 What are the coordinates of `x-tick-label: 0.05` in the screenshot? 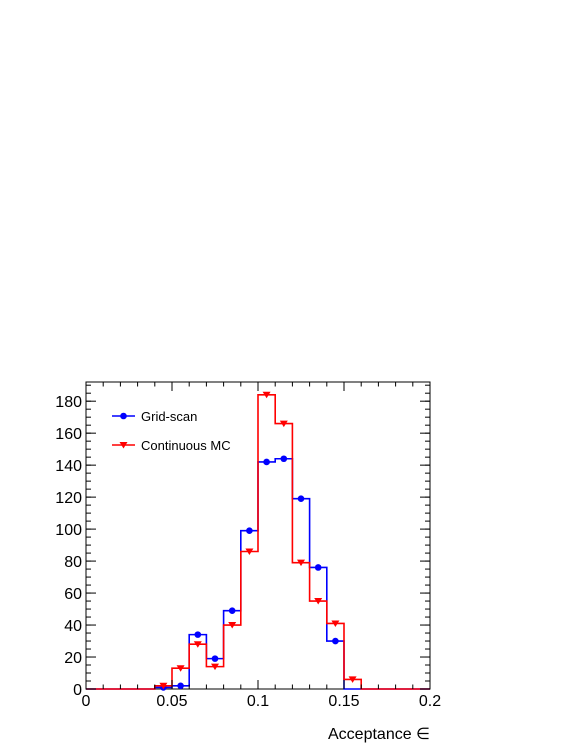 It's located at (171, 701).